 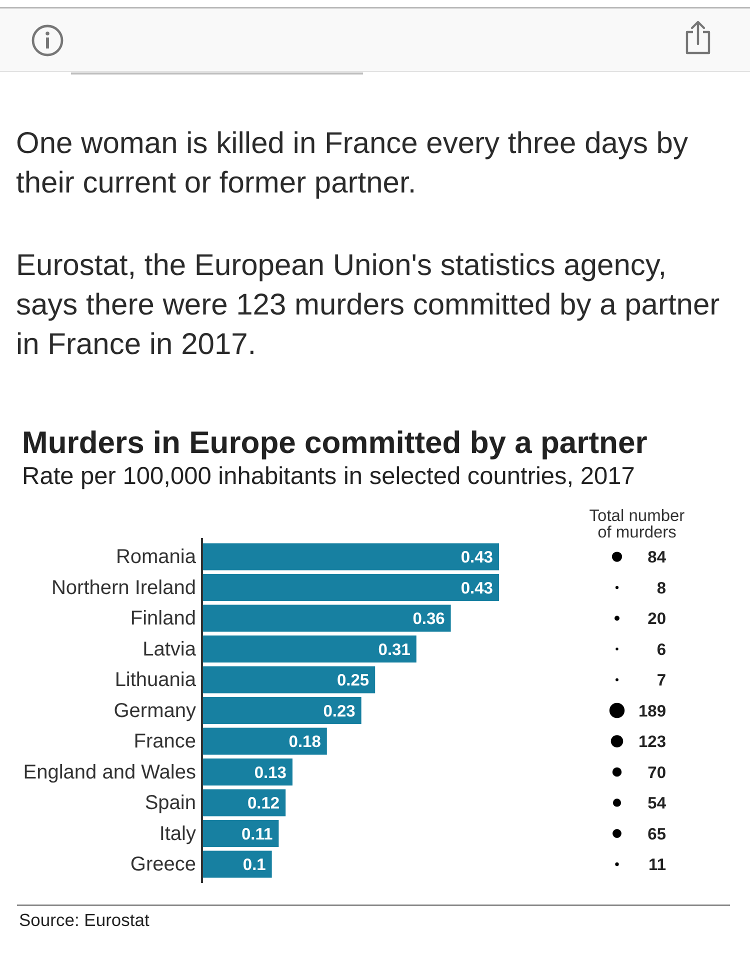 What do you see at coordinates (657, 865) in the screenshot?
I see `data-label: 11` at bounding box center [657, 865].